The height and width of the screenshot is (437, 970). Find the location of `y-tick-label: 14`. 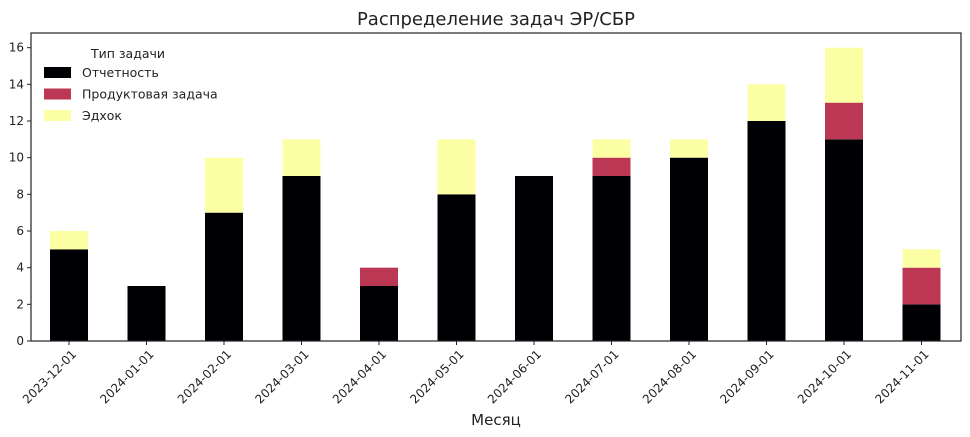

y-tick-label: 14 is located at coordinates (16, 84).